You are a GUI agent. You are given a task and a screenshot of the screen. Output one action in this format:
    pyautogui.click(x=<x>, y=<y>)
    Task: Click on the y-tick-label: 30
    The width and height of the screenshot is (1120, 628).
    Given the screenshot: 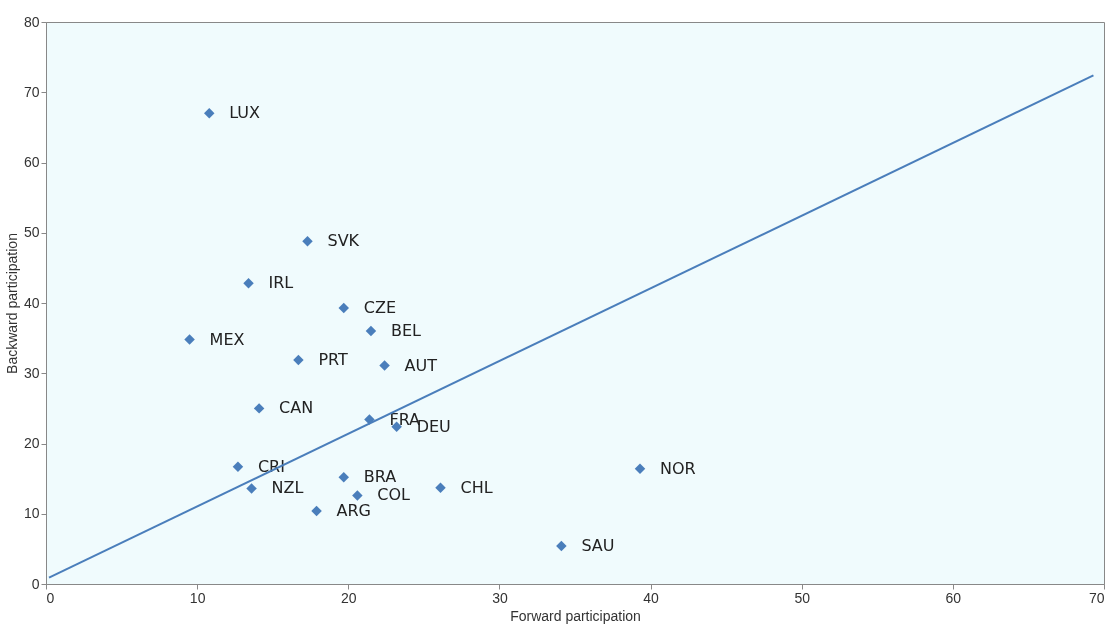 What is the action you would take?
    pyautogui.click(x=31, y=372)
    